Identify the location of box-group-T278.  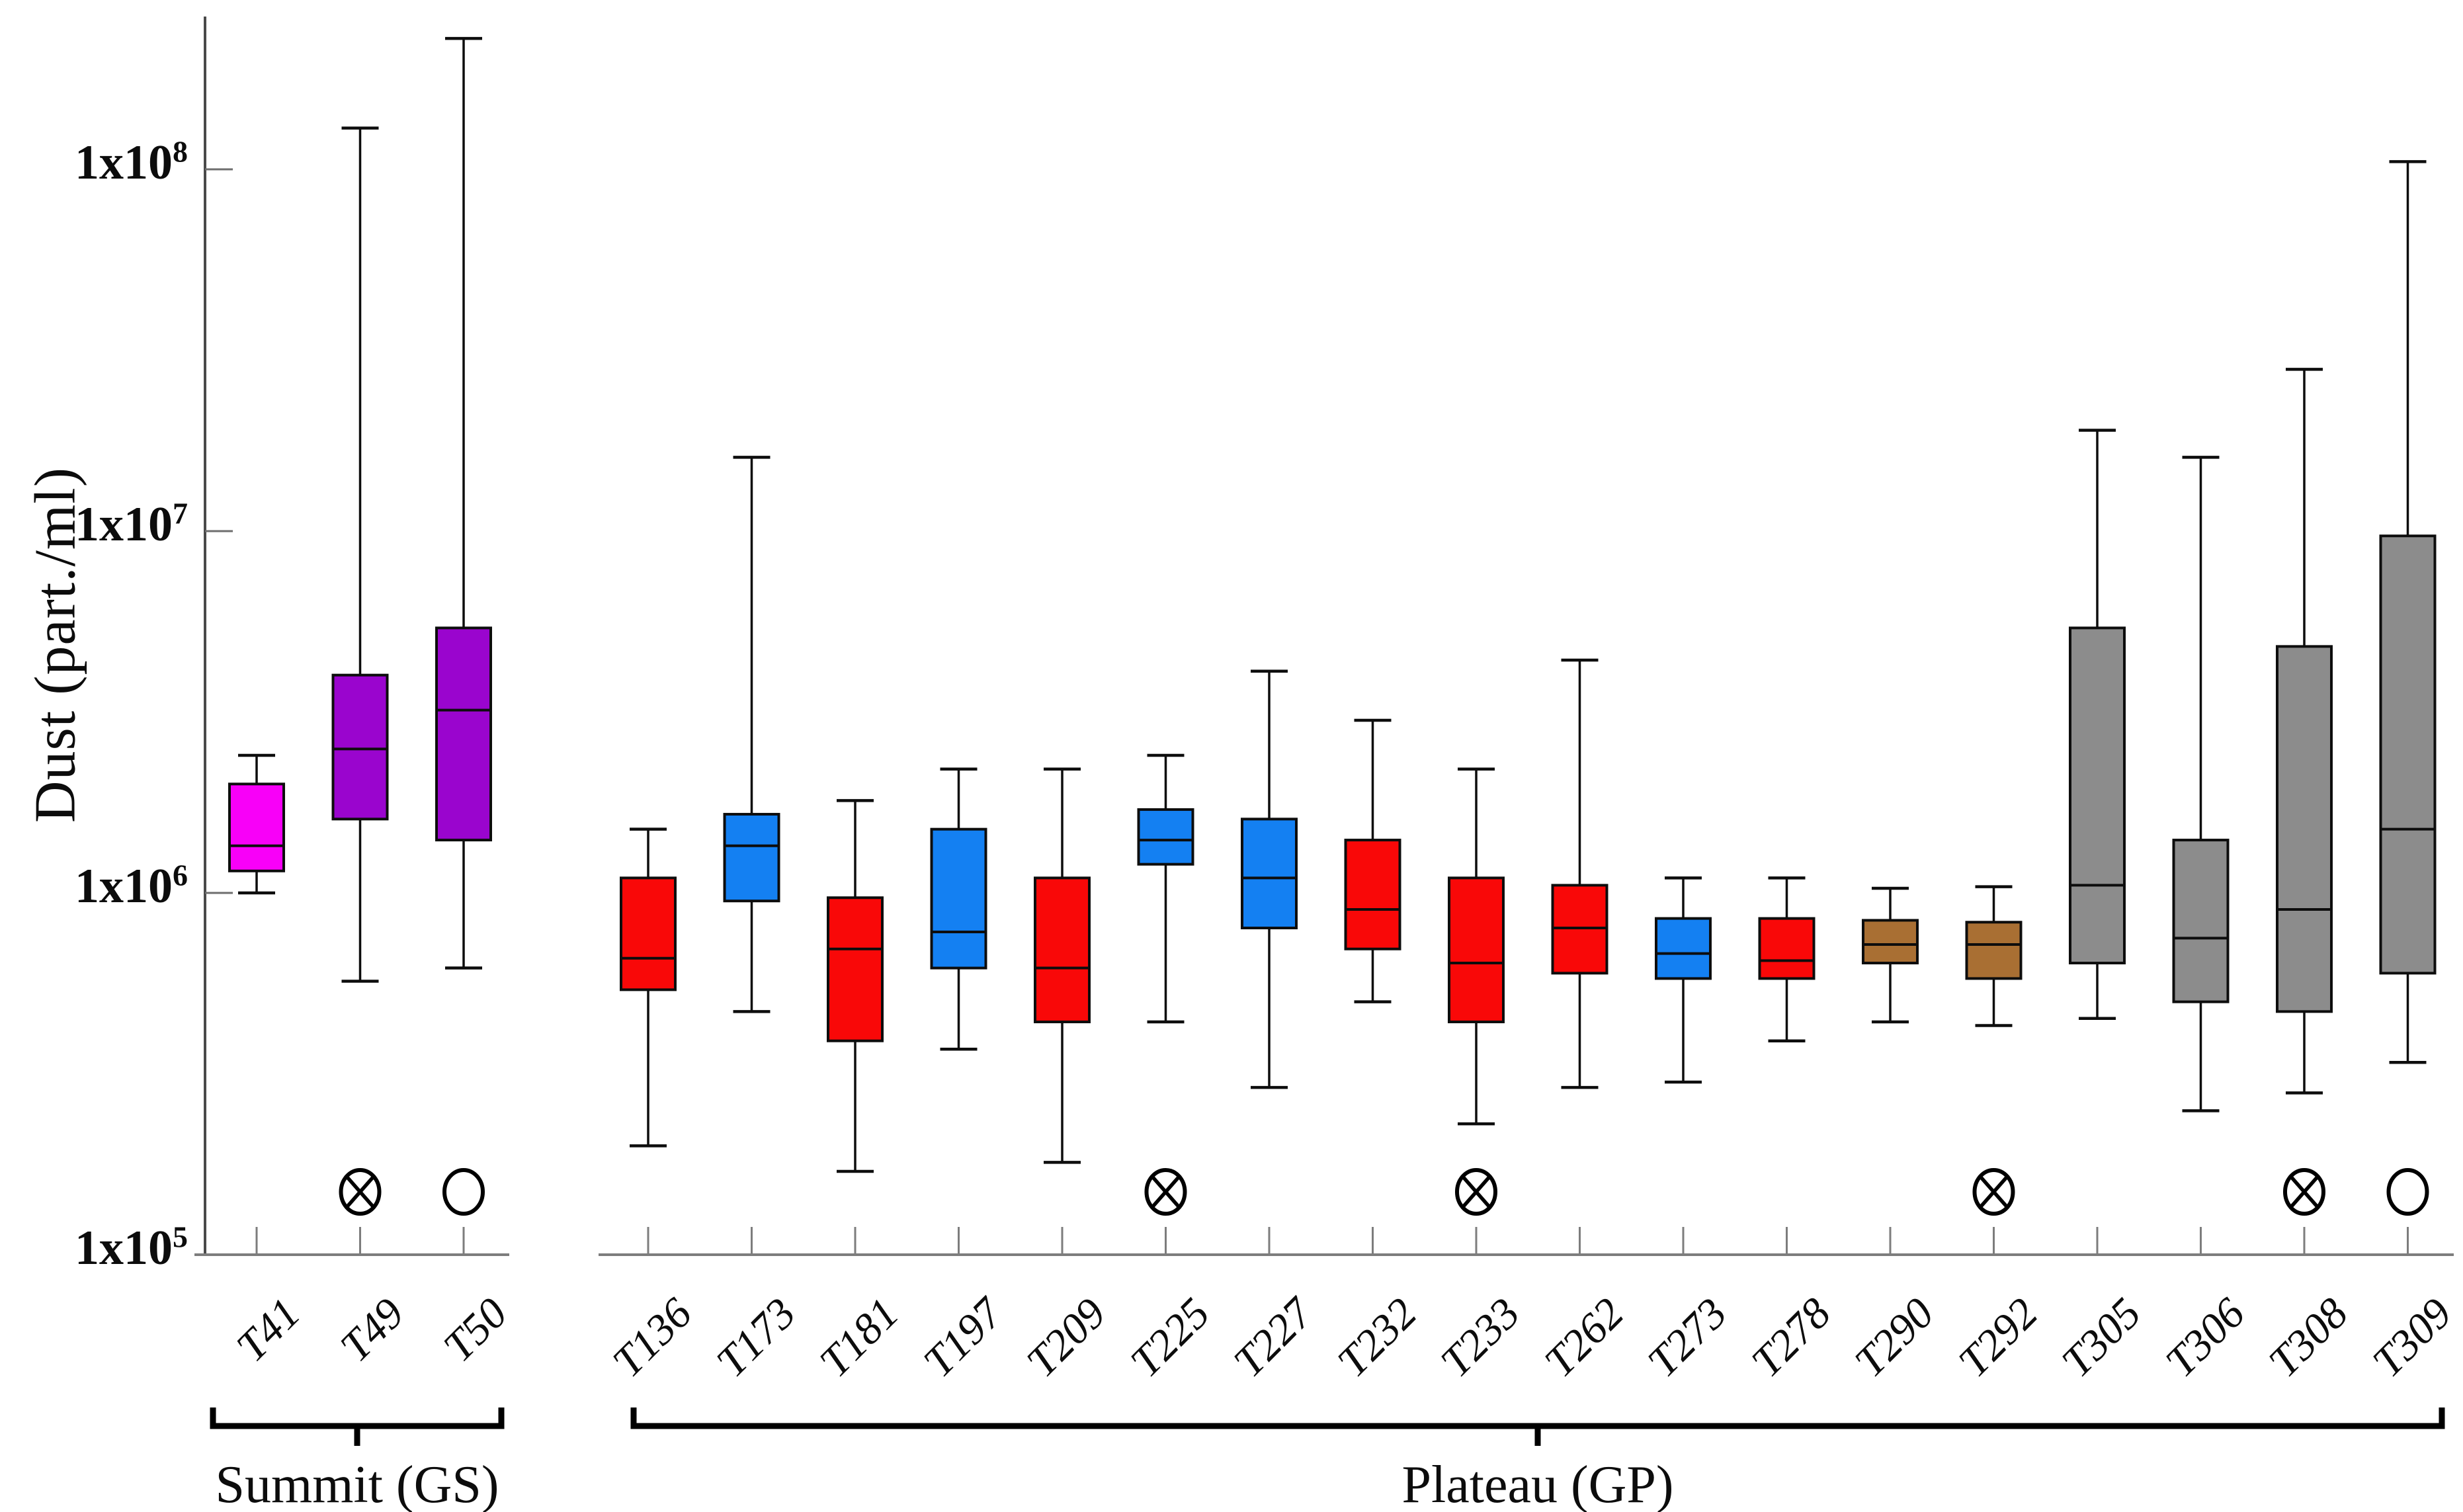
(1787, 959).